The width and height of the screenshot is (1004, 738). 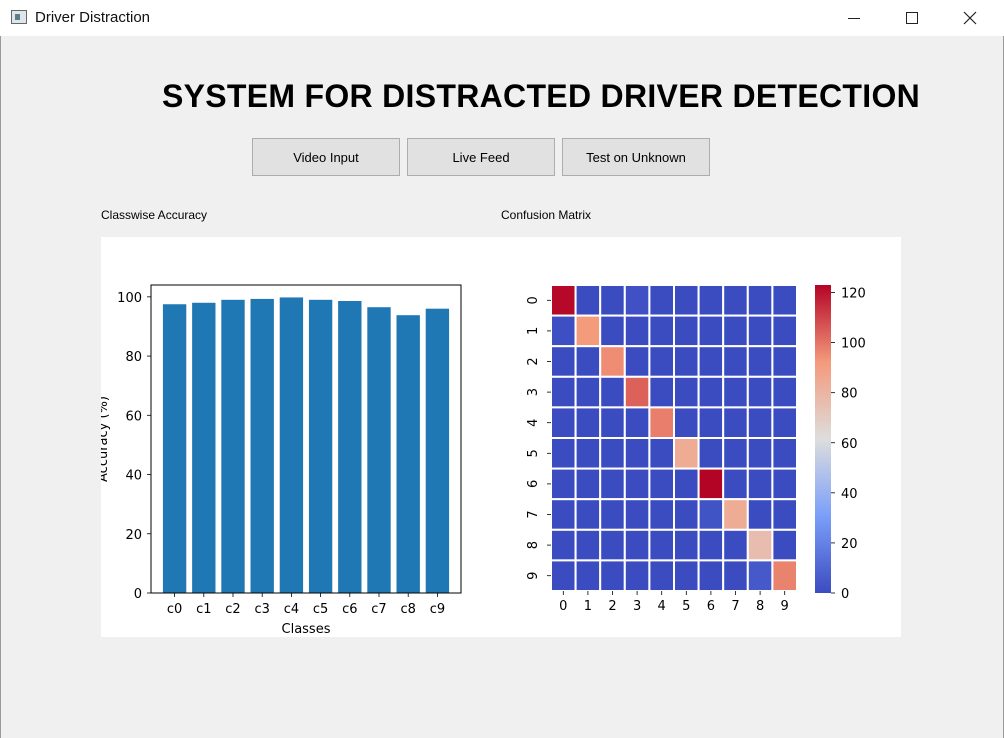 What do you see at coordinates (849, 444) in the screenshot?
I see `colorbar-tick-label-60: 60` at bounding box center [849, 444].